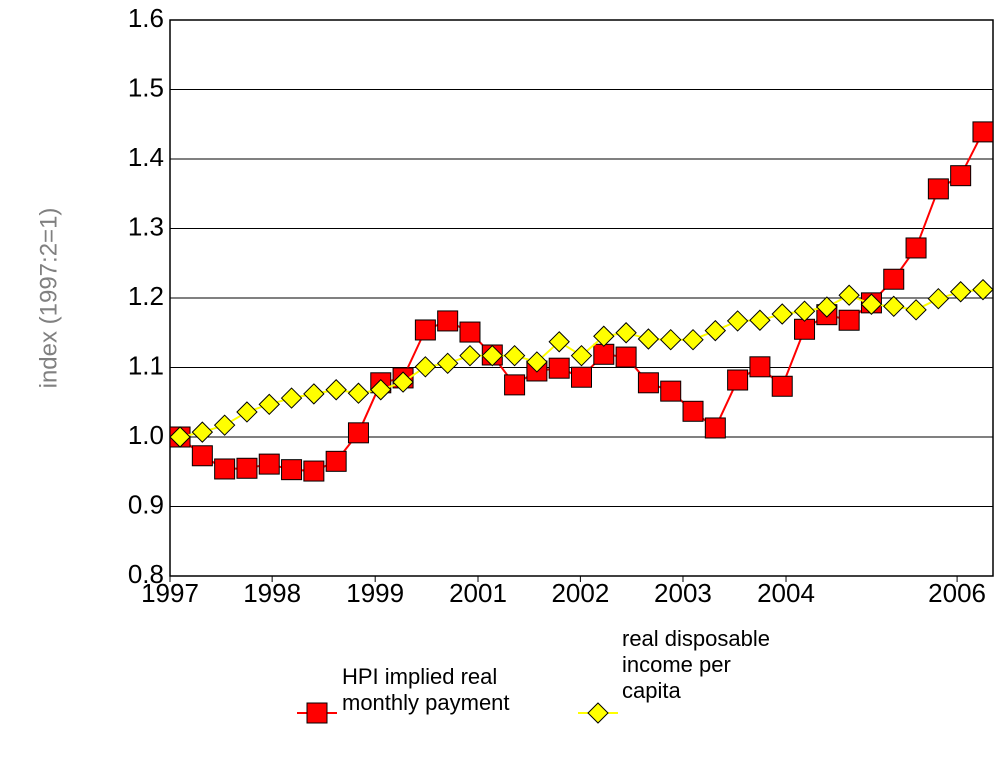 The width and height of the screenshot is (995, 776). I want to click on x-tick-label: 2002, so click(580, 593).